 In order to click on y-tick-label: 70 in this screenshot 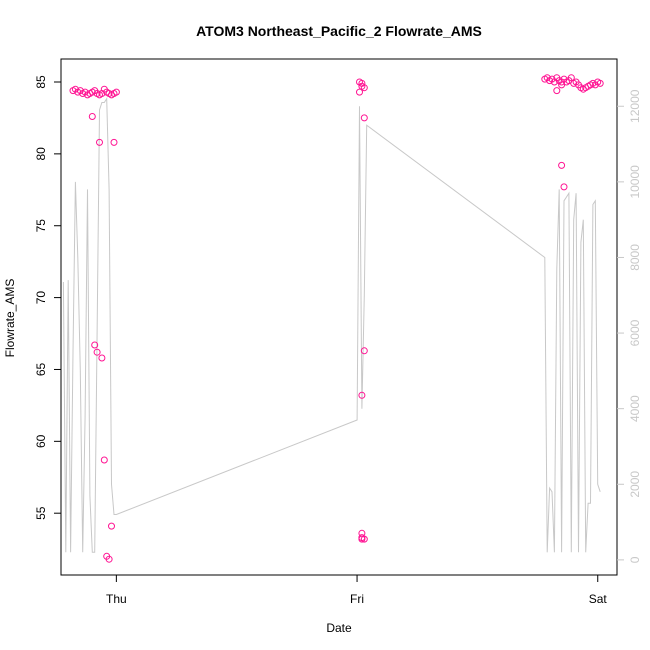, I will do `click(41, 298)`.